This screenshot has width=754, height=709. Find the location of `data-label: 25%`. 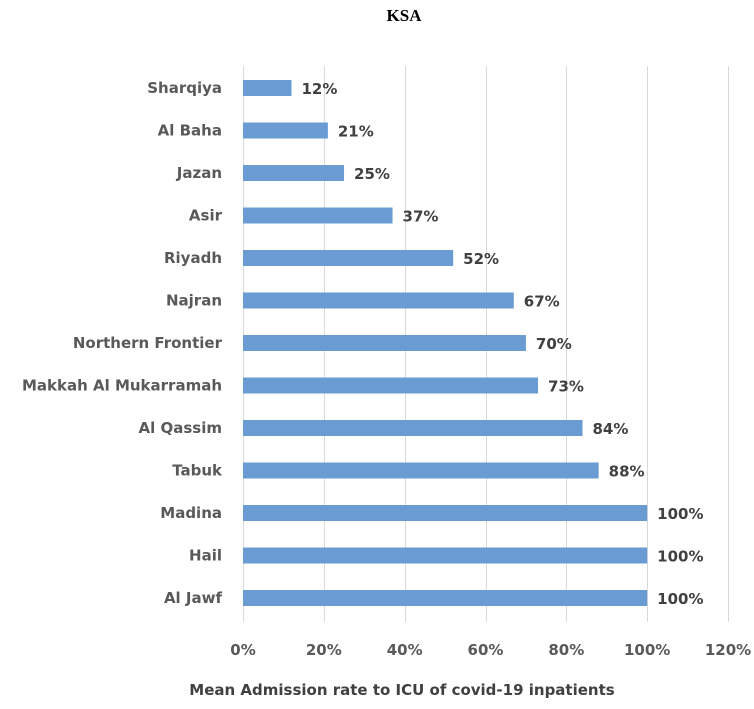

data-label: 25% is located at coordinates (372, 174).